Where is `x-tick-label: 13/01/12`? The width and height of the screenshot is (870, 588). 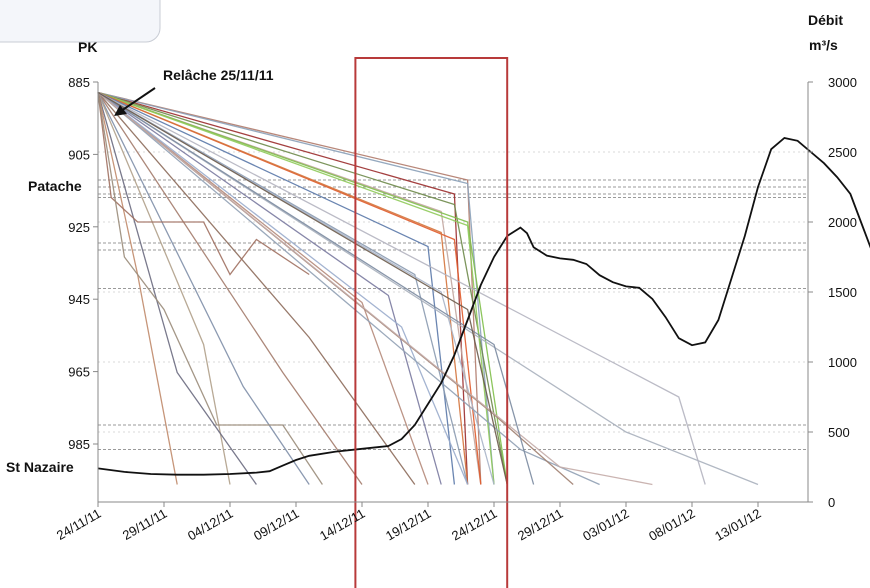 x-tick-label: 13/01/12 is located at coordinates (737, 525).